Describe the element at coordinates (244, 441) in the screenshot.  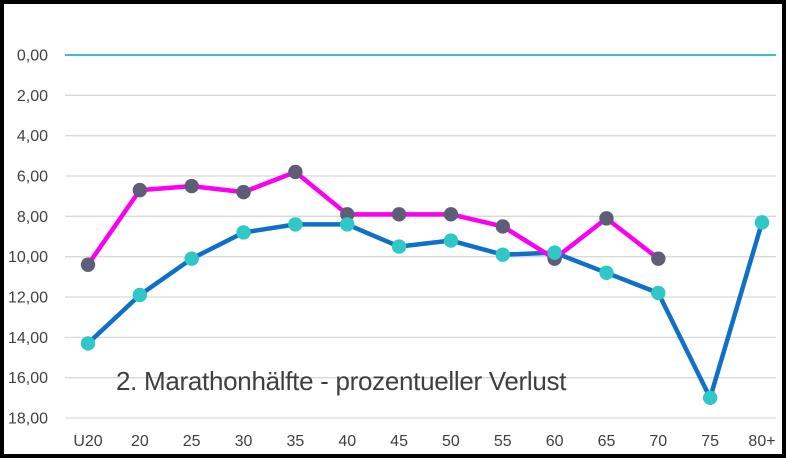
I see `x-tick-label: 30` at that location.